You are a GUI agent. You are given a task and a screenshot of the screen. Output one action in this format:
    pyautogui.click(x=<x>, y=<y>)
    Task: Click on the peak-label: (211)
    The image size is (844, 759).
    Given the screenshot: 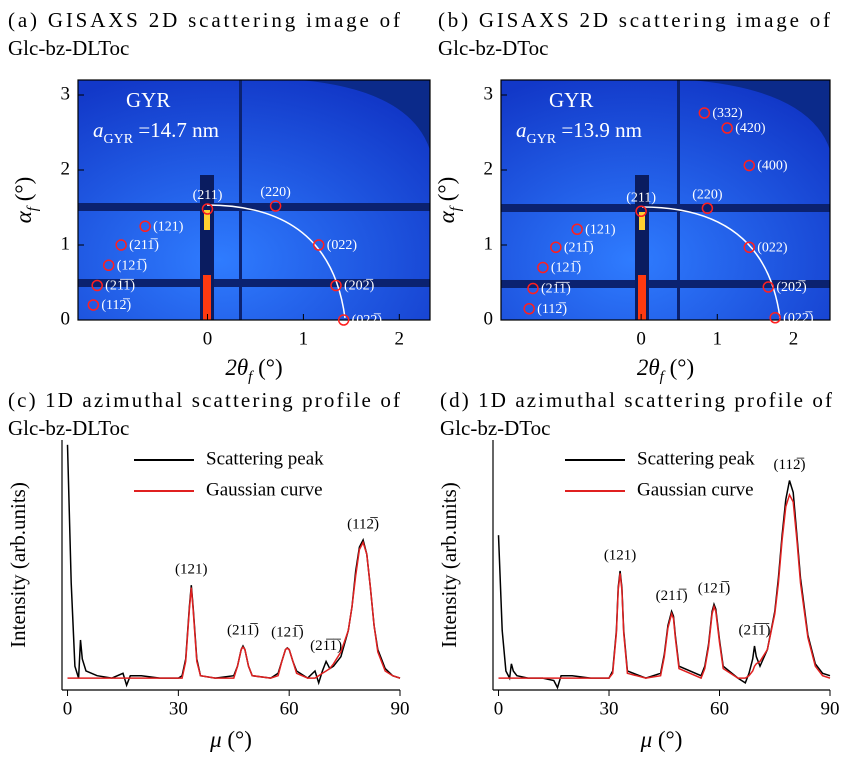 What is the action you would take?
    pyautogui.click(x=641, y=197)
    